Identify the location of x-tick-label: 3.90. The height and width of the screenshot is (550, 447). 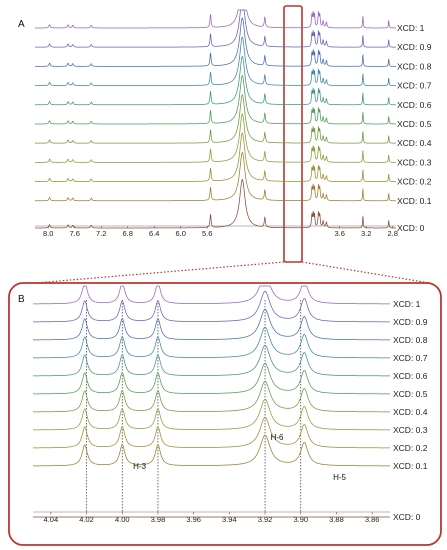
(300, 519).